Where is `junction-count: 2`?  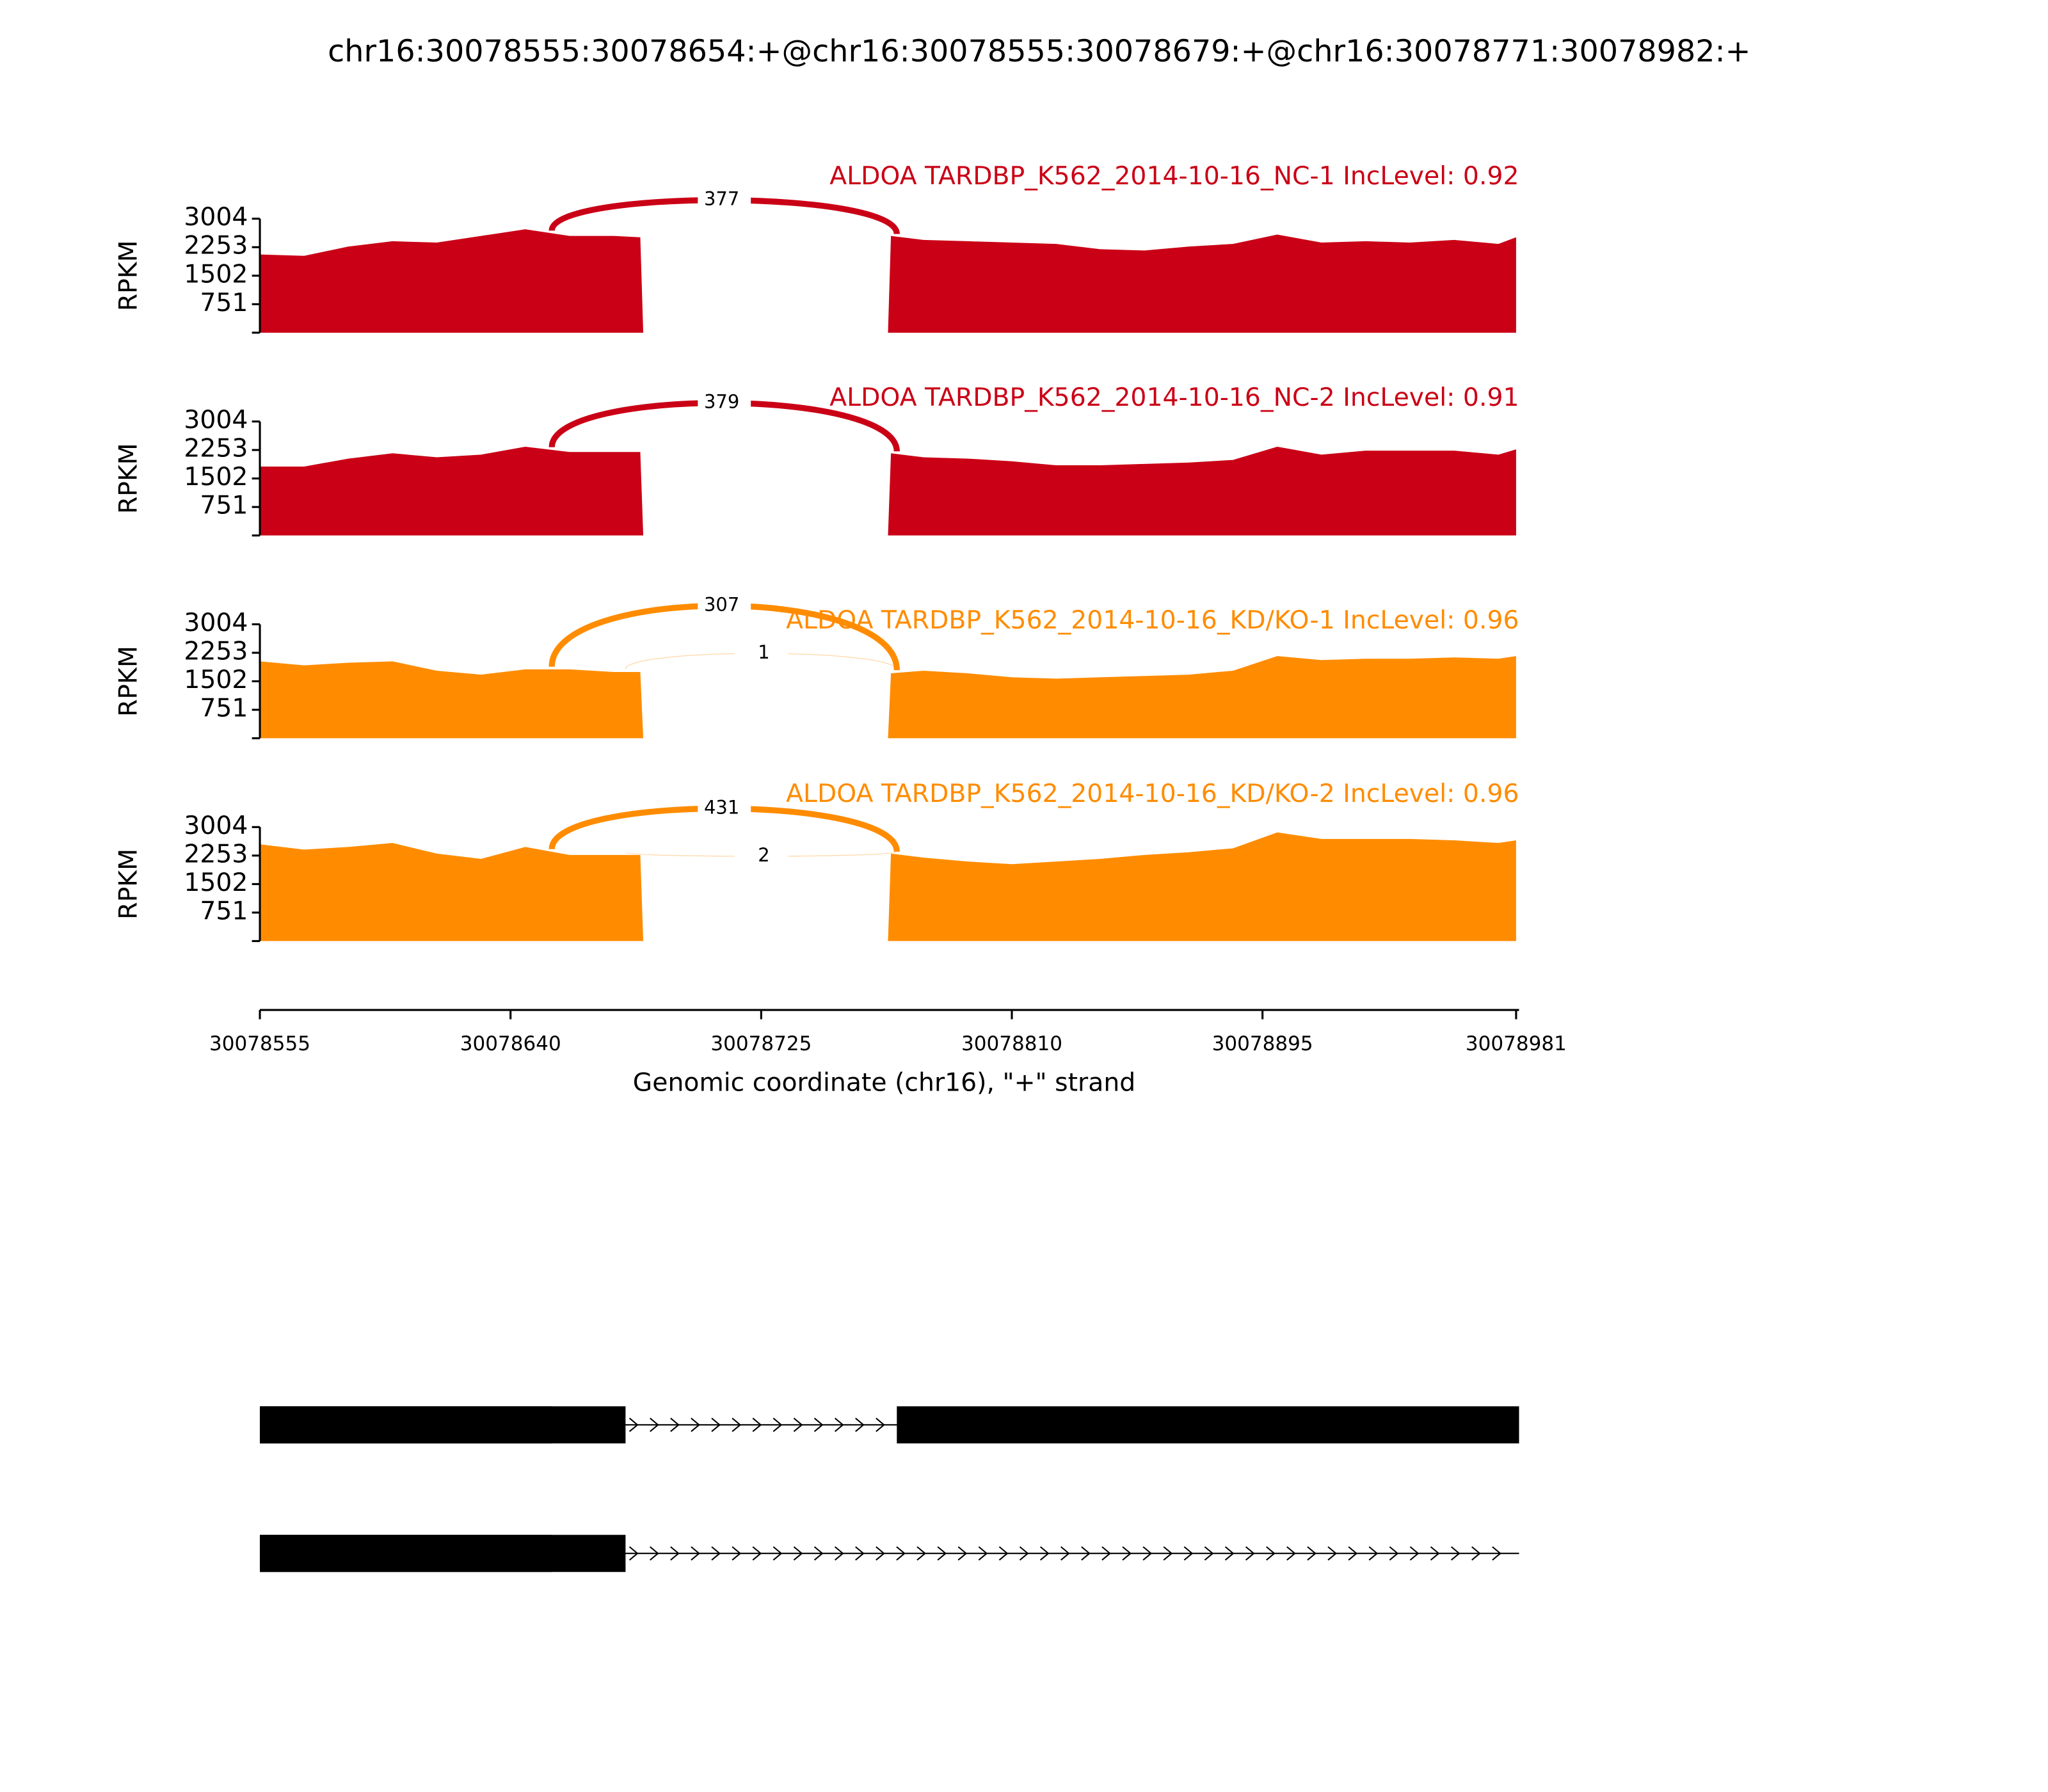 junction-count: 2 is located at coordinates (763, 855).